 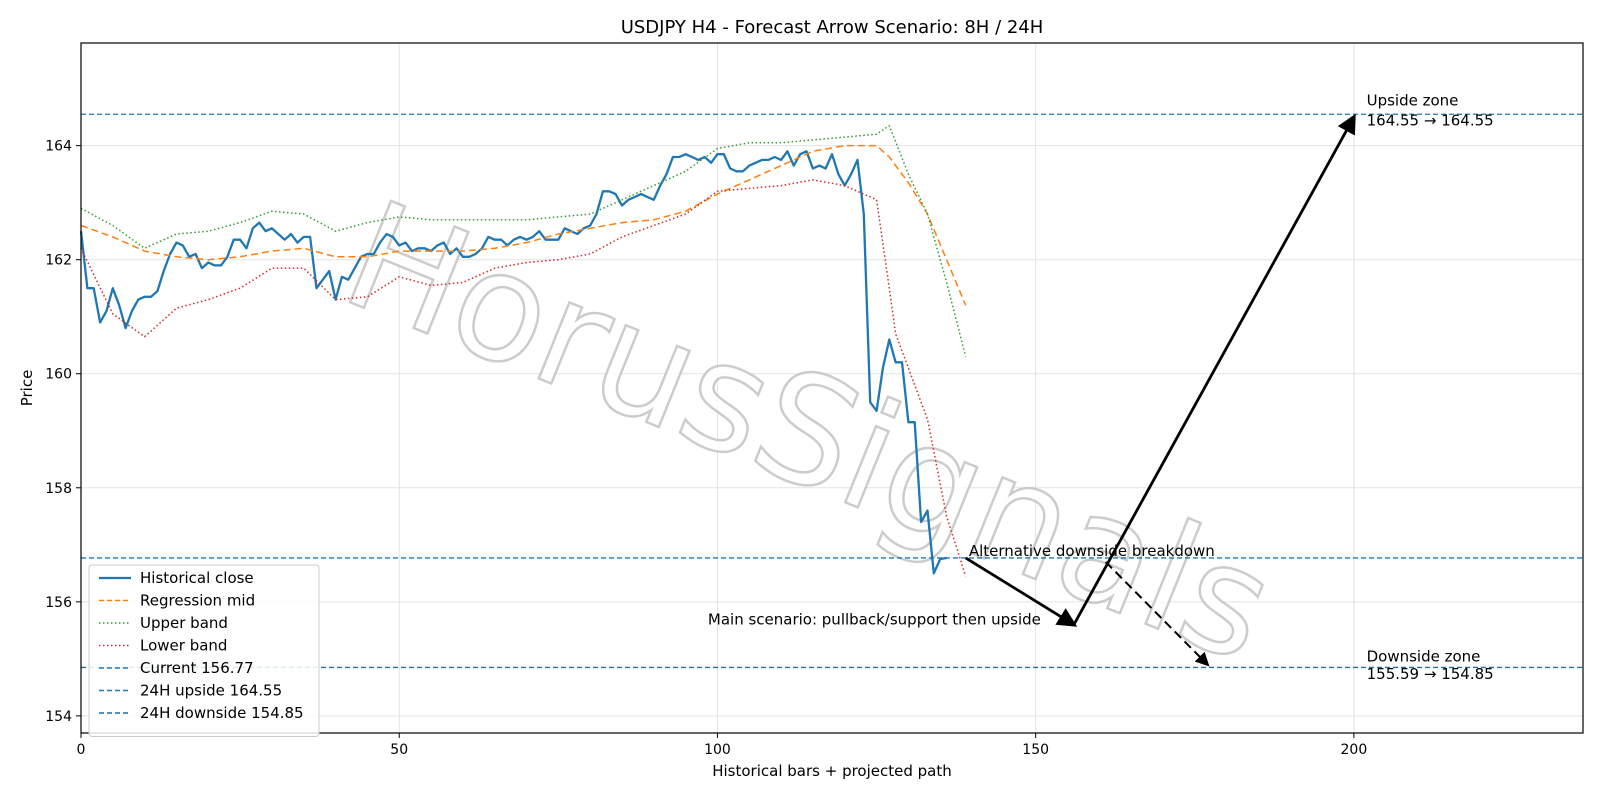 I want to click on y-tick-label: 158, so click(x=58, y=489).